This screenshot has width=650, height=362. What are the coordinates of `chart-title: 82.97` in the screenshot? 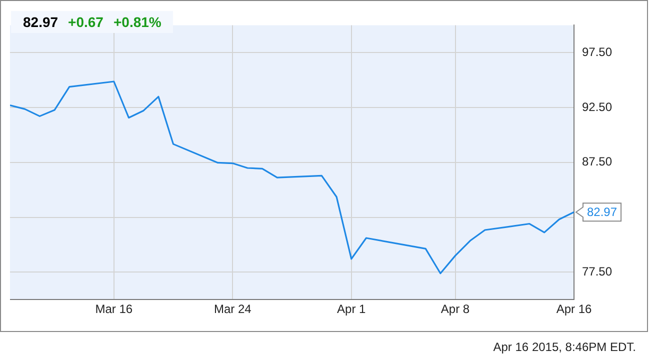 It's located at (40, 22).